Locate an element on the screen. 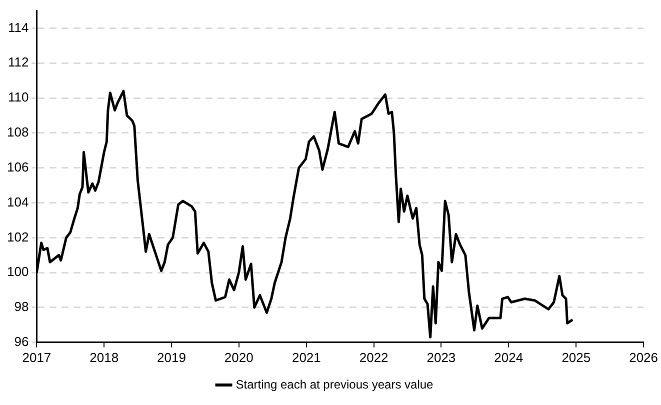 The width and height of the screenshot is (661, 405). x-tick-label: 2023 is located at coordinates (441, 357).